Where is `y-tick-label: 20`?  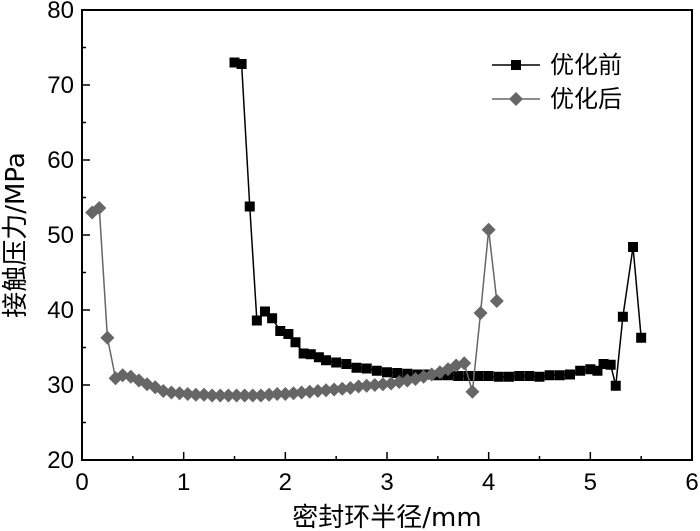 y-tick-label: 20 is located at coordinates (60, 460).